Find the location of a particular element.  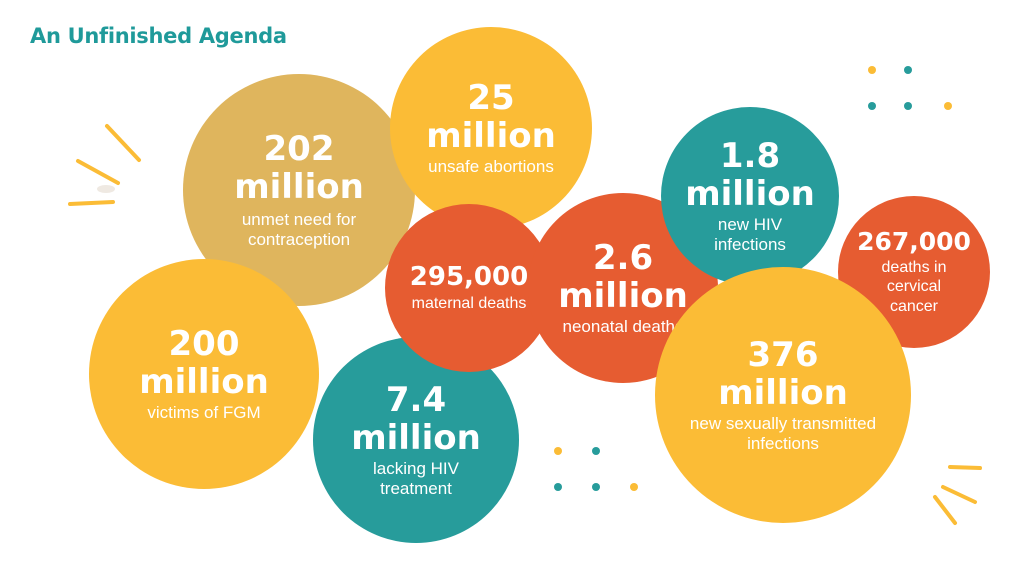

stat-label: new sexually transmitted infections is located at coordinates (783, 434).